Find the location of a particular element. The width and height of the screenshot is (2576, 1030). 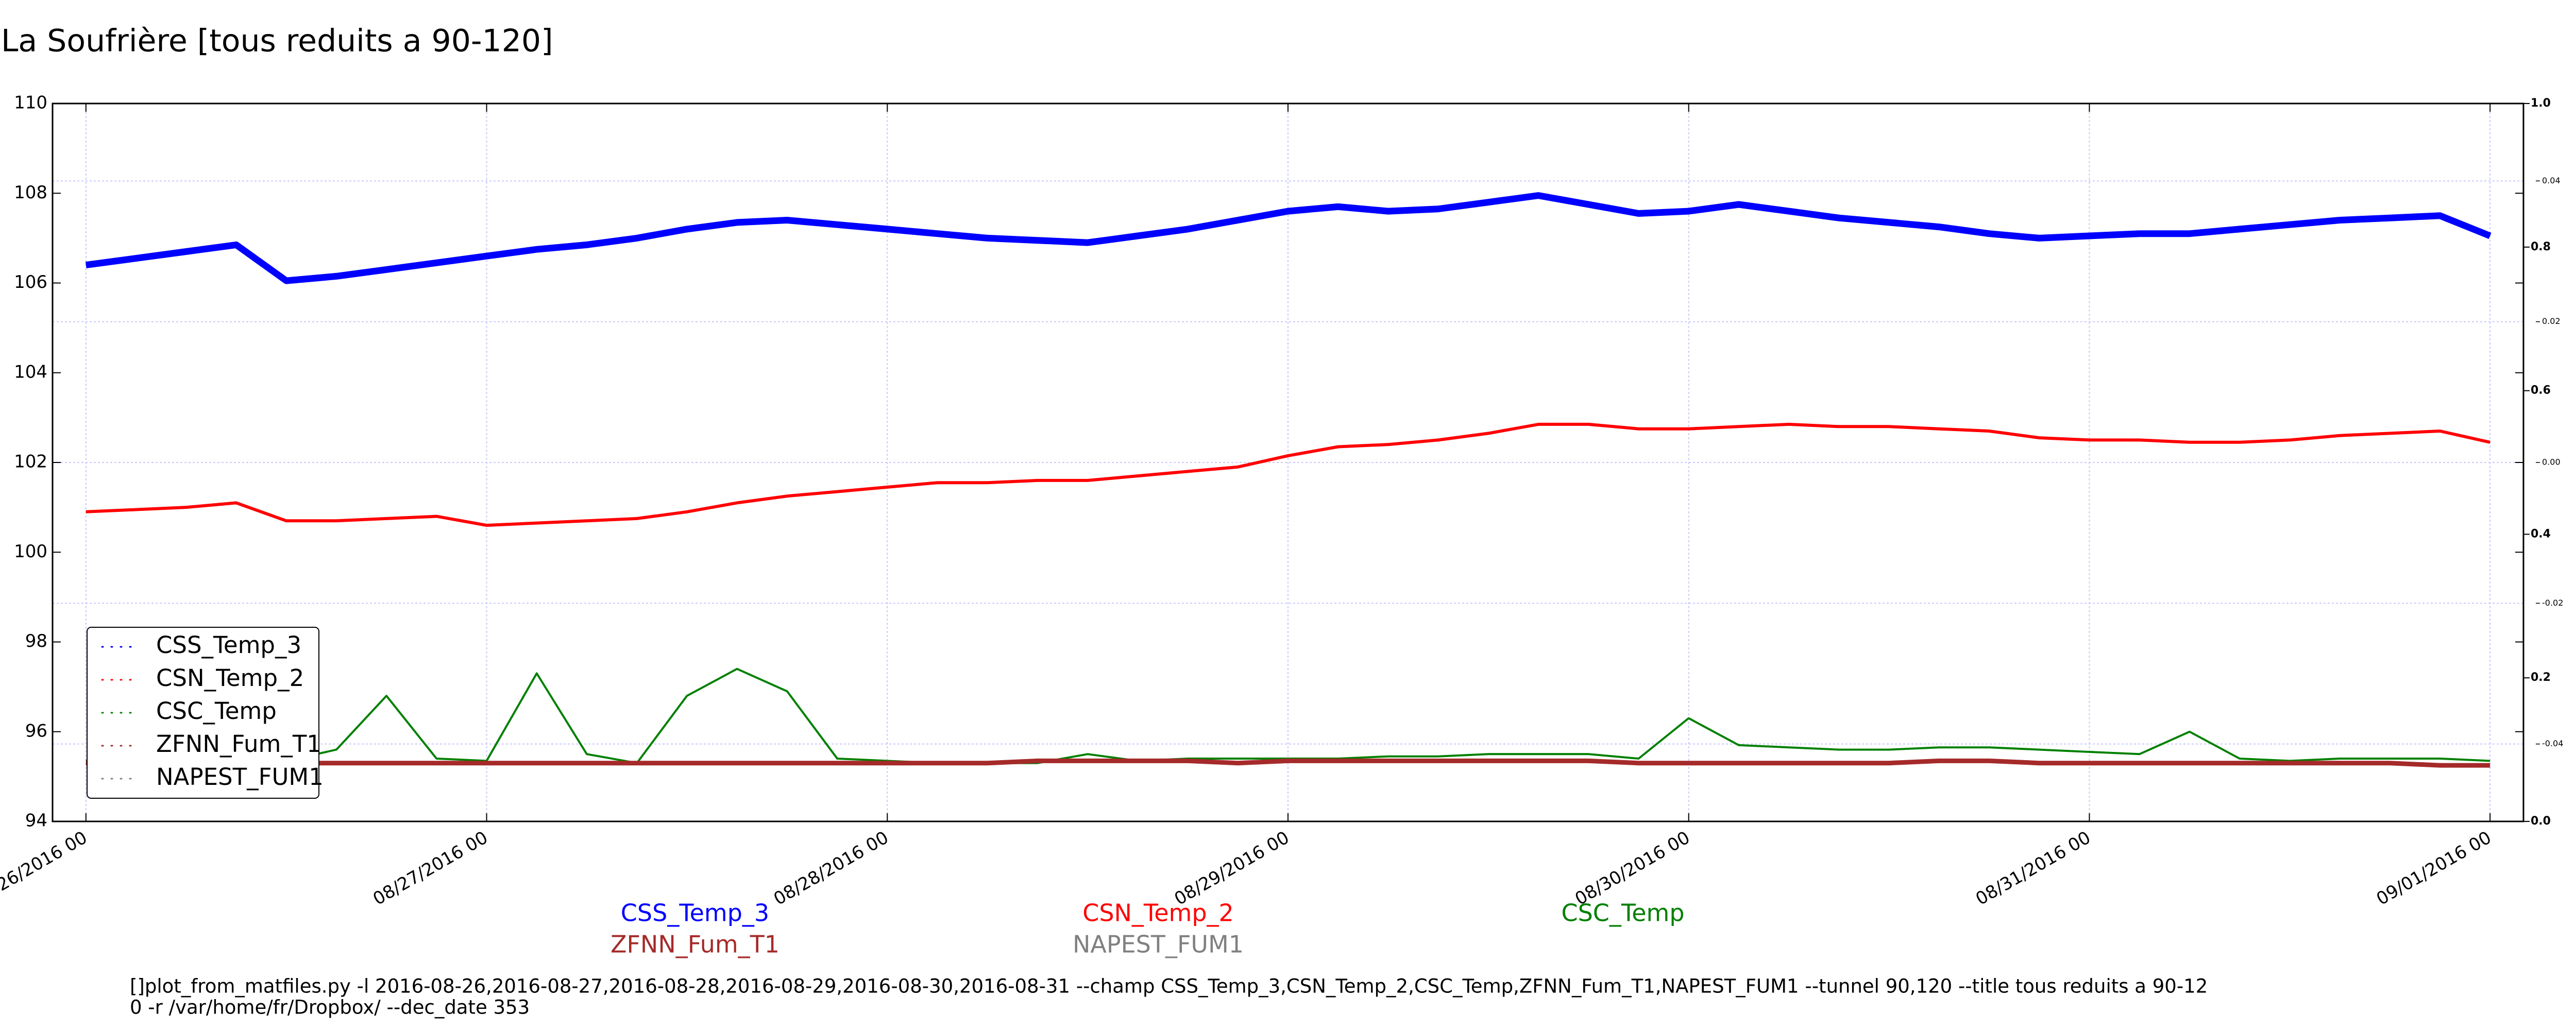

chart-title: La Soufrière [tous reduits a 90-120] is located at coordinates (277, 41).